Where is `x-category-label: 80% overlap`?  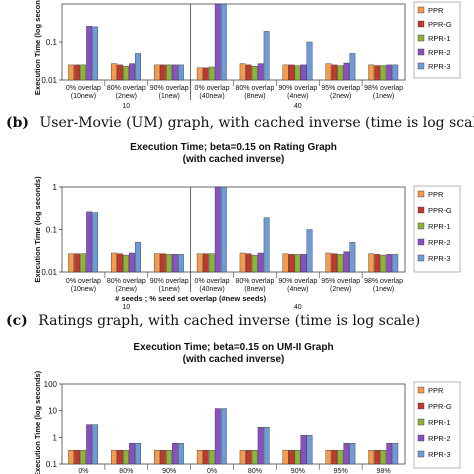 x-category-label: 80% overlap is located at coordinates (126, 88).